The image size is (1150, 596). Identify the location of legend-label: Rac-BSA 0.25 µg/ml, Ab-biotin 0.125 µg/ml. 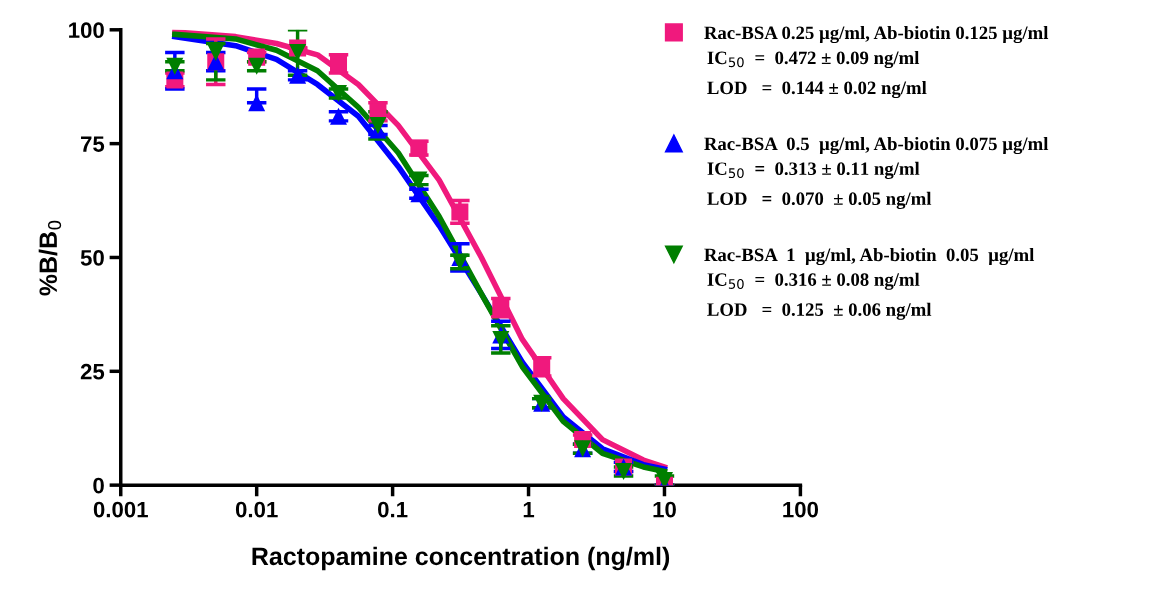
(876, 34).